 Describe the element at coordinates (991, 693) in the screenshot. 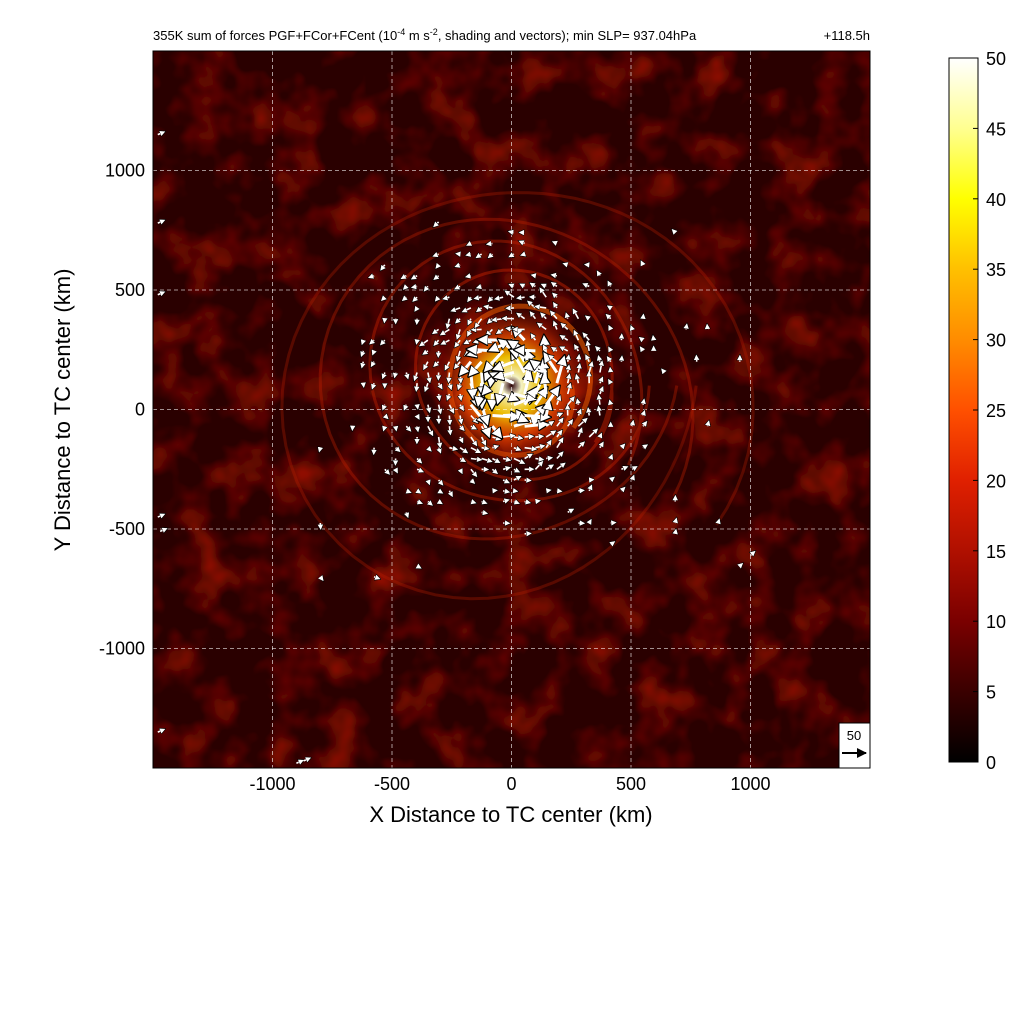

I see `colorbar-tick-label: 5` at that location.